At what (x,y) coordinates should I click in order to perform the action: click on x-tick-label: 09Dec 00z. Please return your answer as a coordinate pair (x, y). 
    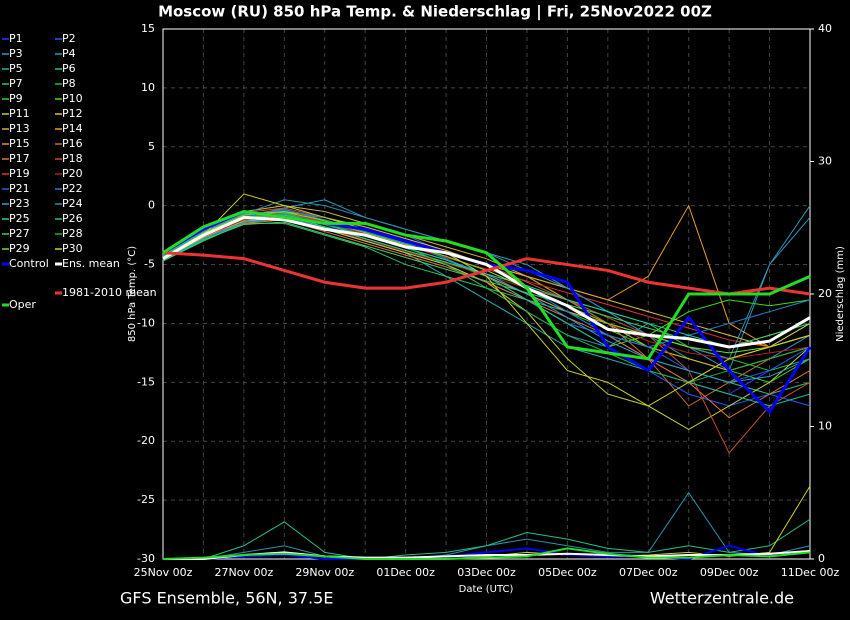
    Looking at the image, I should click on (729, 572).